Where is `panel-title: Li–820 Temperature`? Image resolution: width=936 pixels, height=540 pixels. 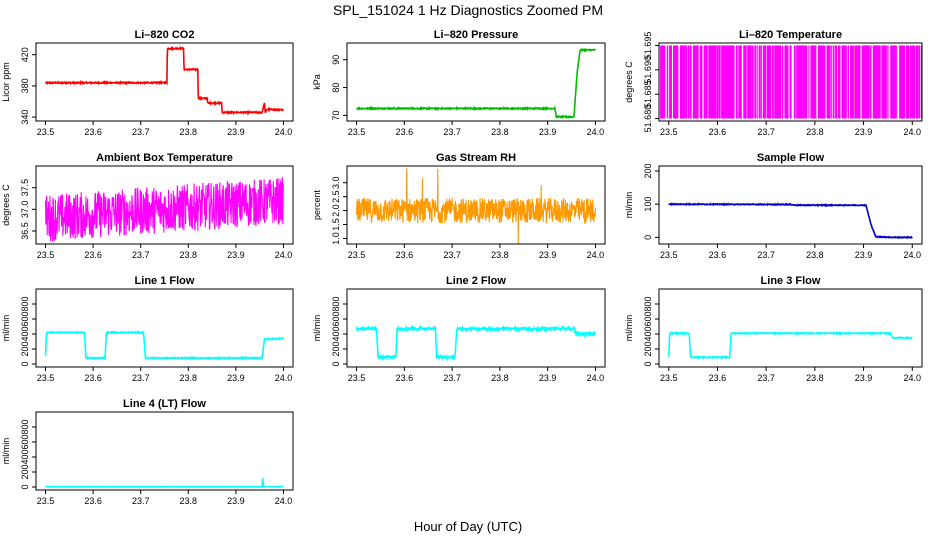
panel-title: Li–820 Temperature is located at coordinates (790, 35).